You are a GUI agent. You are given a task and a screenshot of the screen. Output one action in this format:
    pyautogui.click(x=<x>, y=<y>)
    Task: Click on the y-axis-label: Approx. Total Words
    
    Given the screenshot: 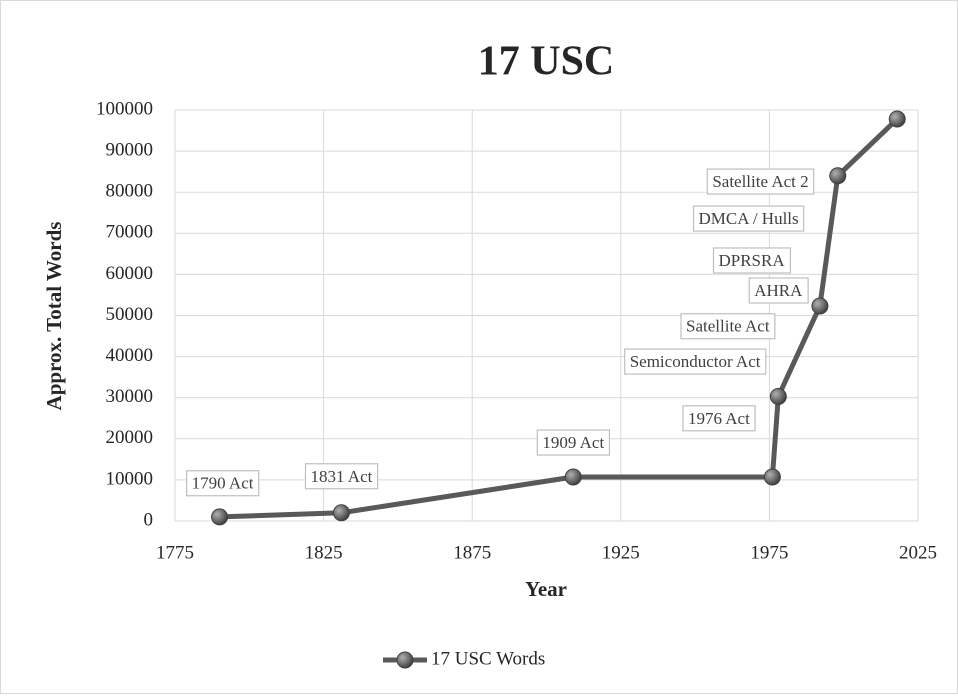 What is the action you would take?
    pyautogui.click(x=54, y=316)
    